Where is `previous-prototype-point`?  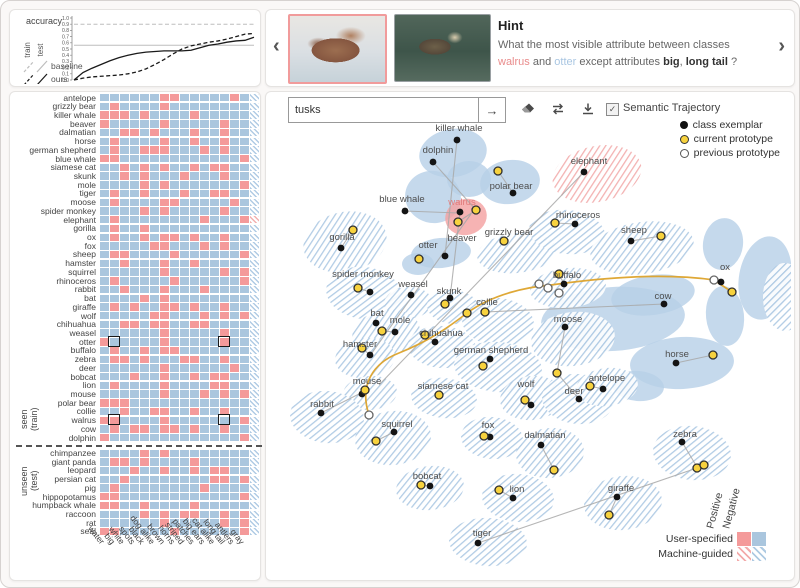
previous-prototype-point is located at coordinates (714, 280).